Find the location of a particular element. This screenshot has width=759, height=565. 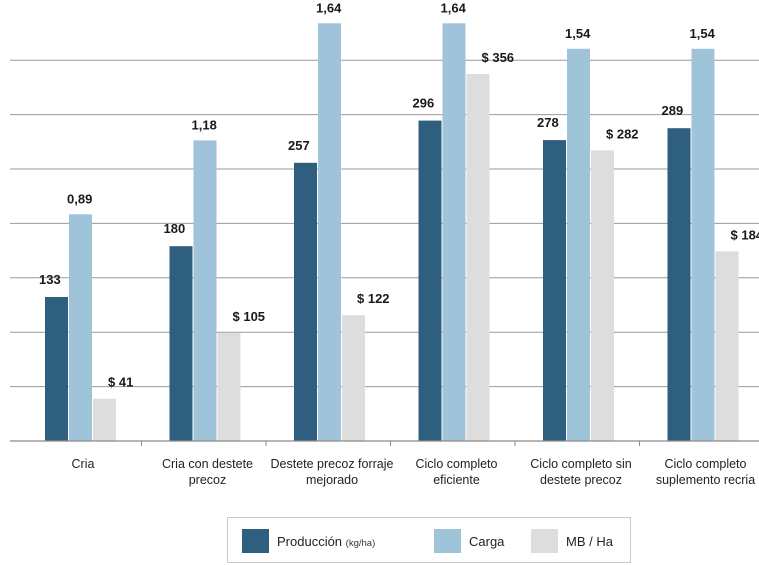

data-label-mb-ha: $ 282 is located at coordinates (622, 133).